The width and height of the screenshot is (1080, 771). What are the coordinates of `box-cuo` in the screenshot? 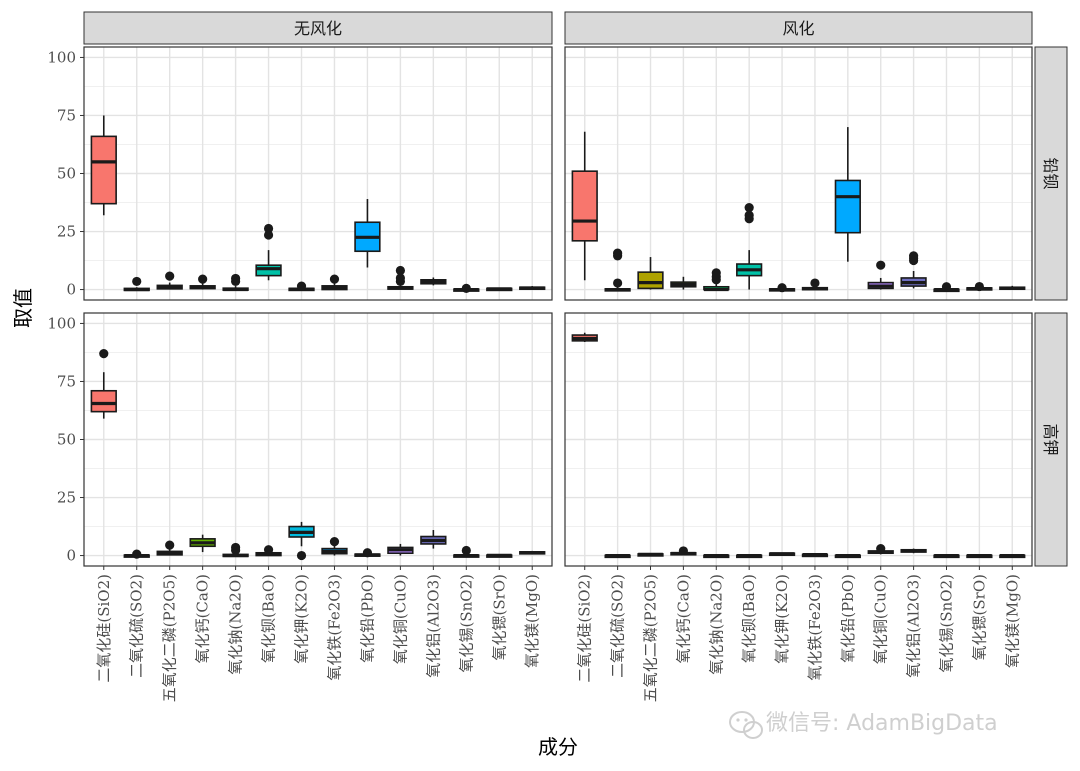 It's located at (400, 277).